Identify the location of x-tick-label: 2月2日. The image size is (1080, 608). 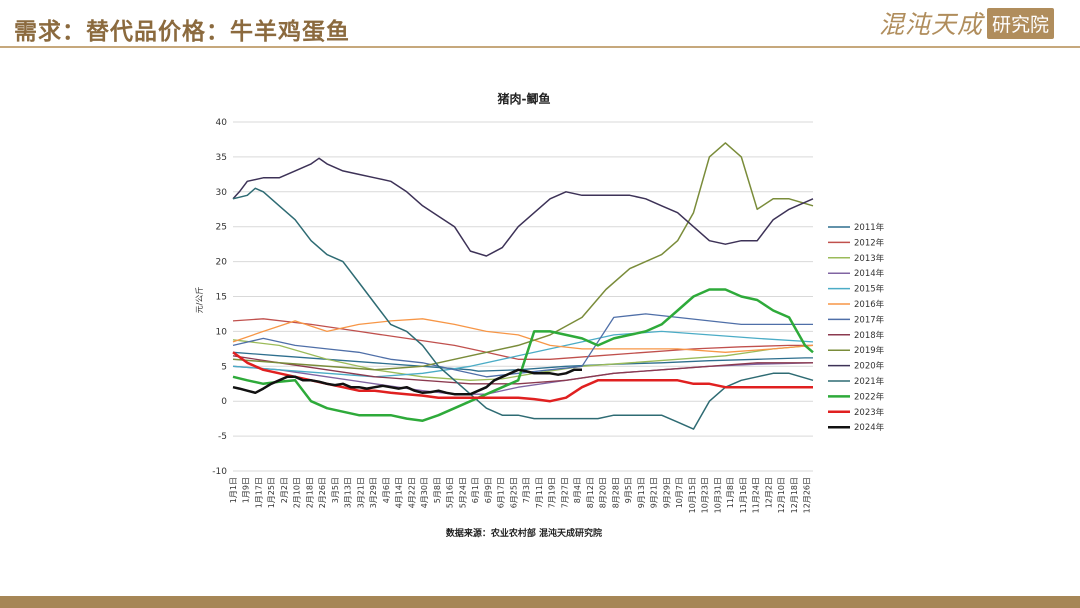
(284, 490).